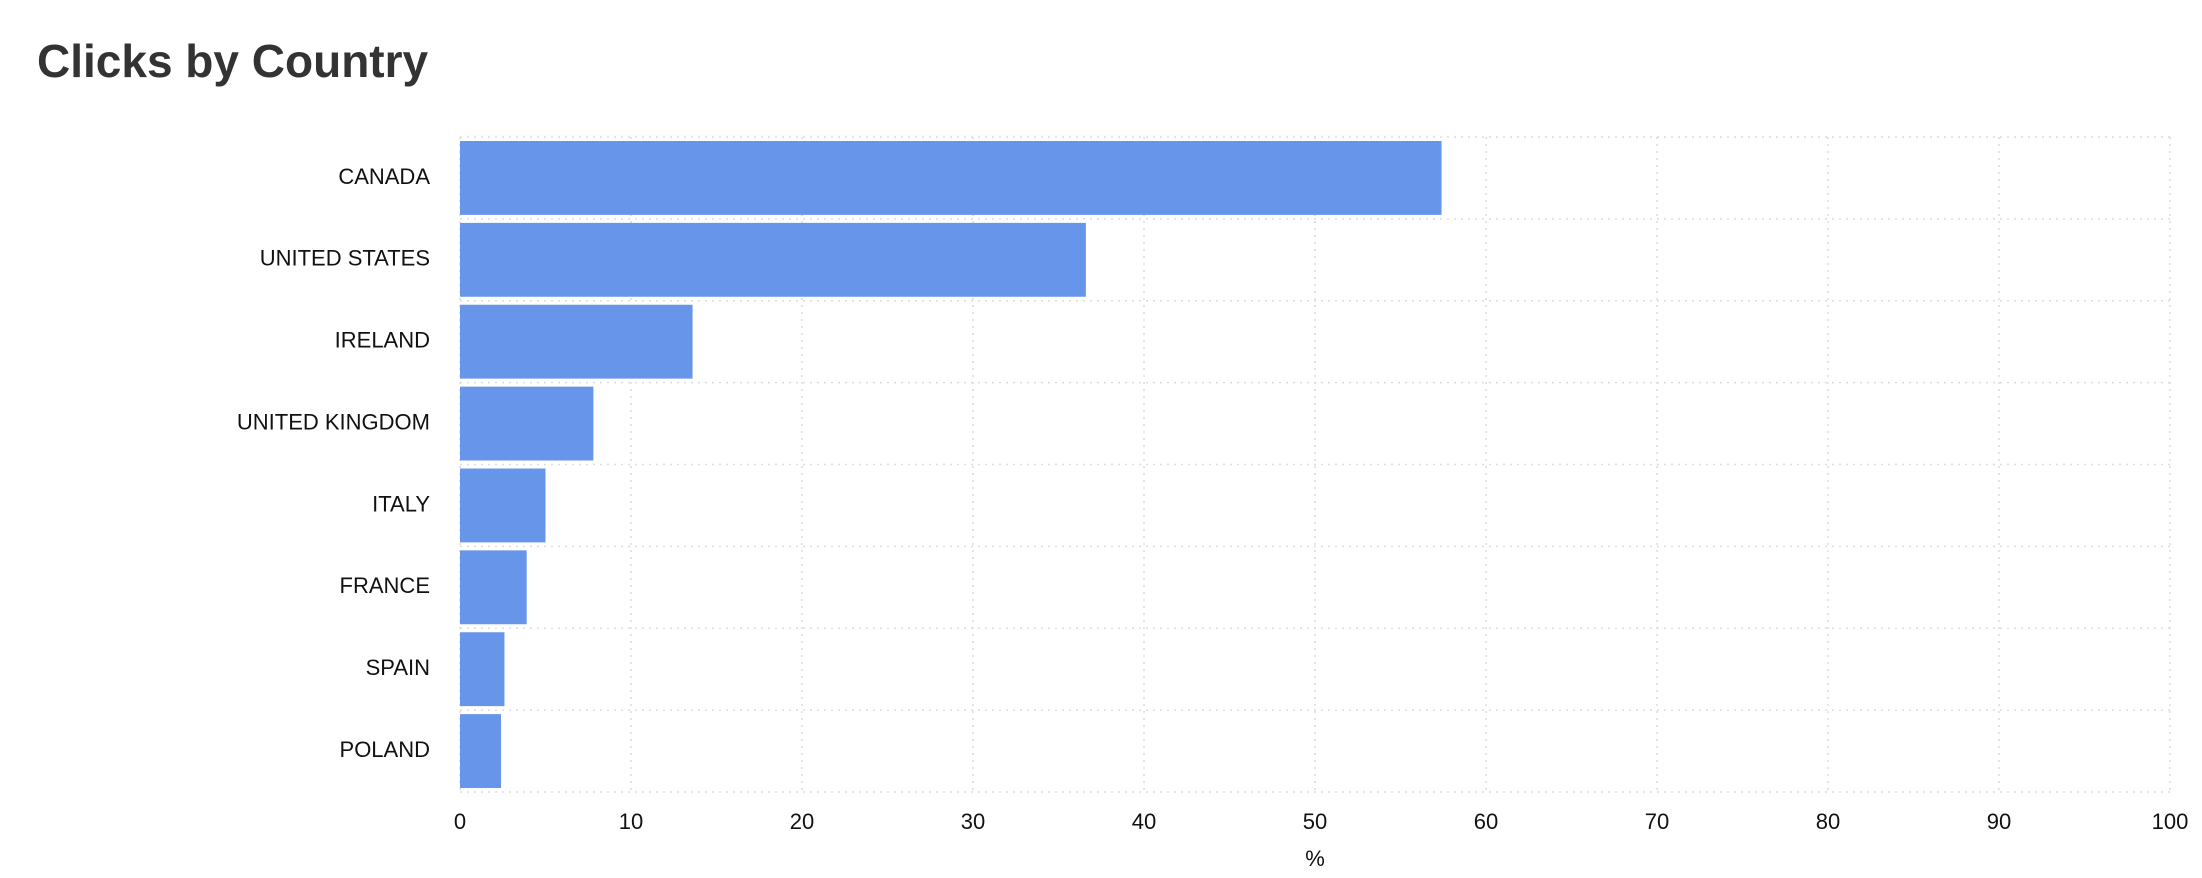 Image resolution: width=2202 pixels, height=878 pixels. I want to click on x-tick-label: 100, so click(2170, 821).